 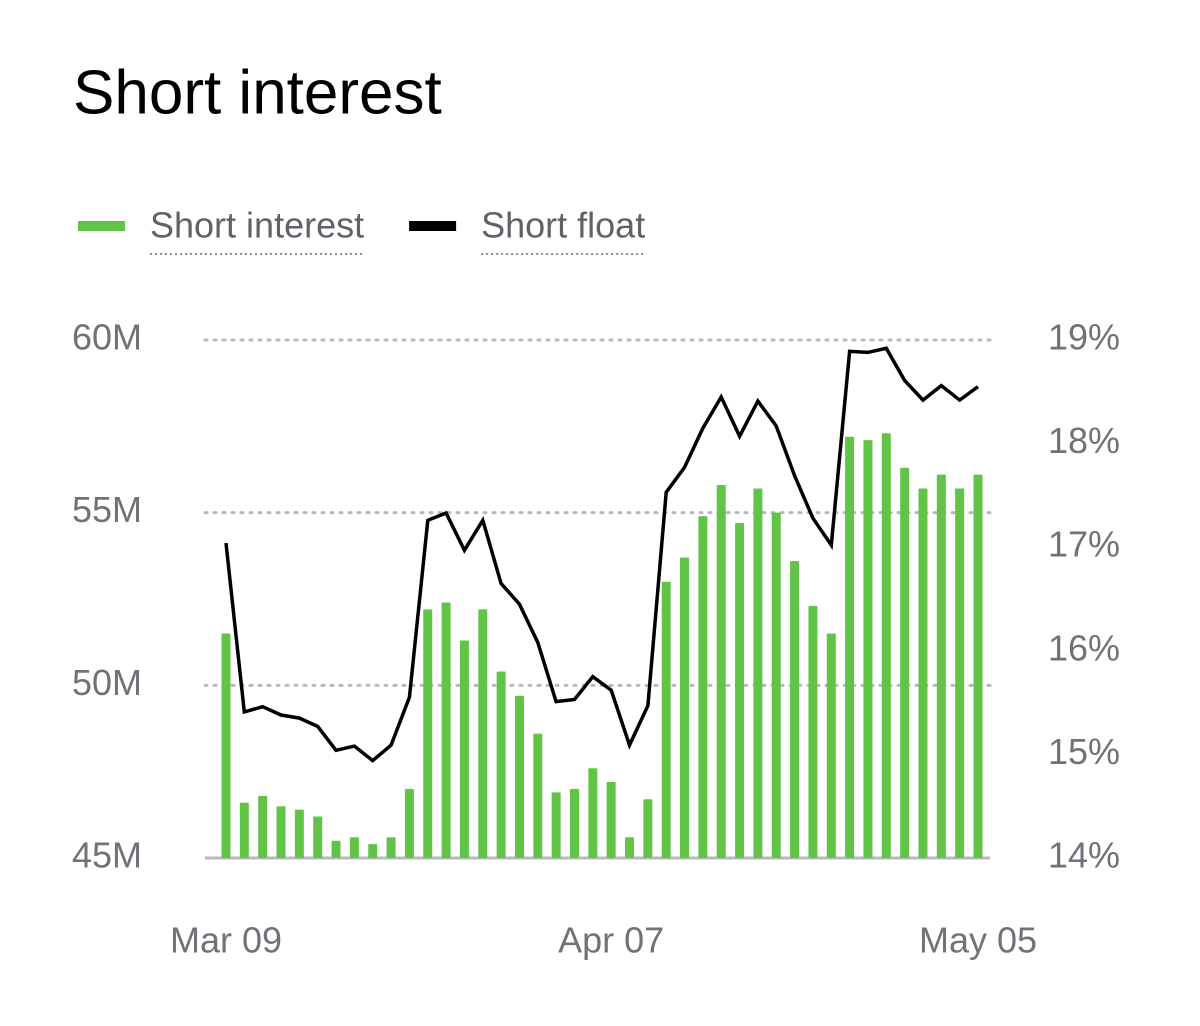 I want to click on y-tick-label: 50M, so click(x=107, y=682).